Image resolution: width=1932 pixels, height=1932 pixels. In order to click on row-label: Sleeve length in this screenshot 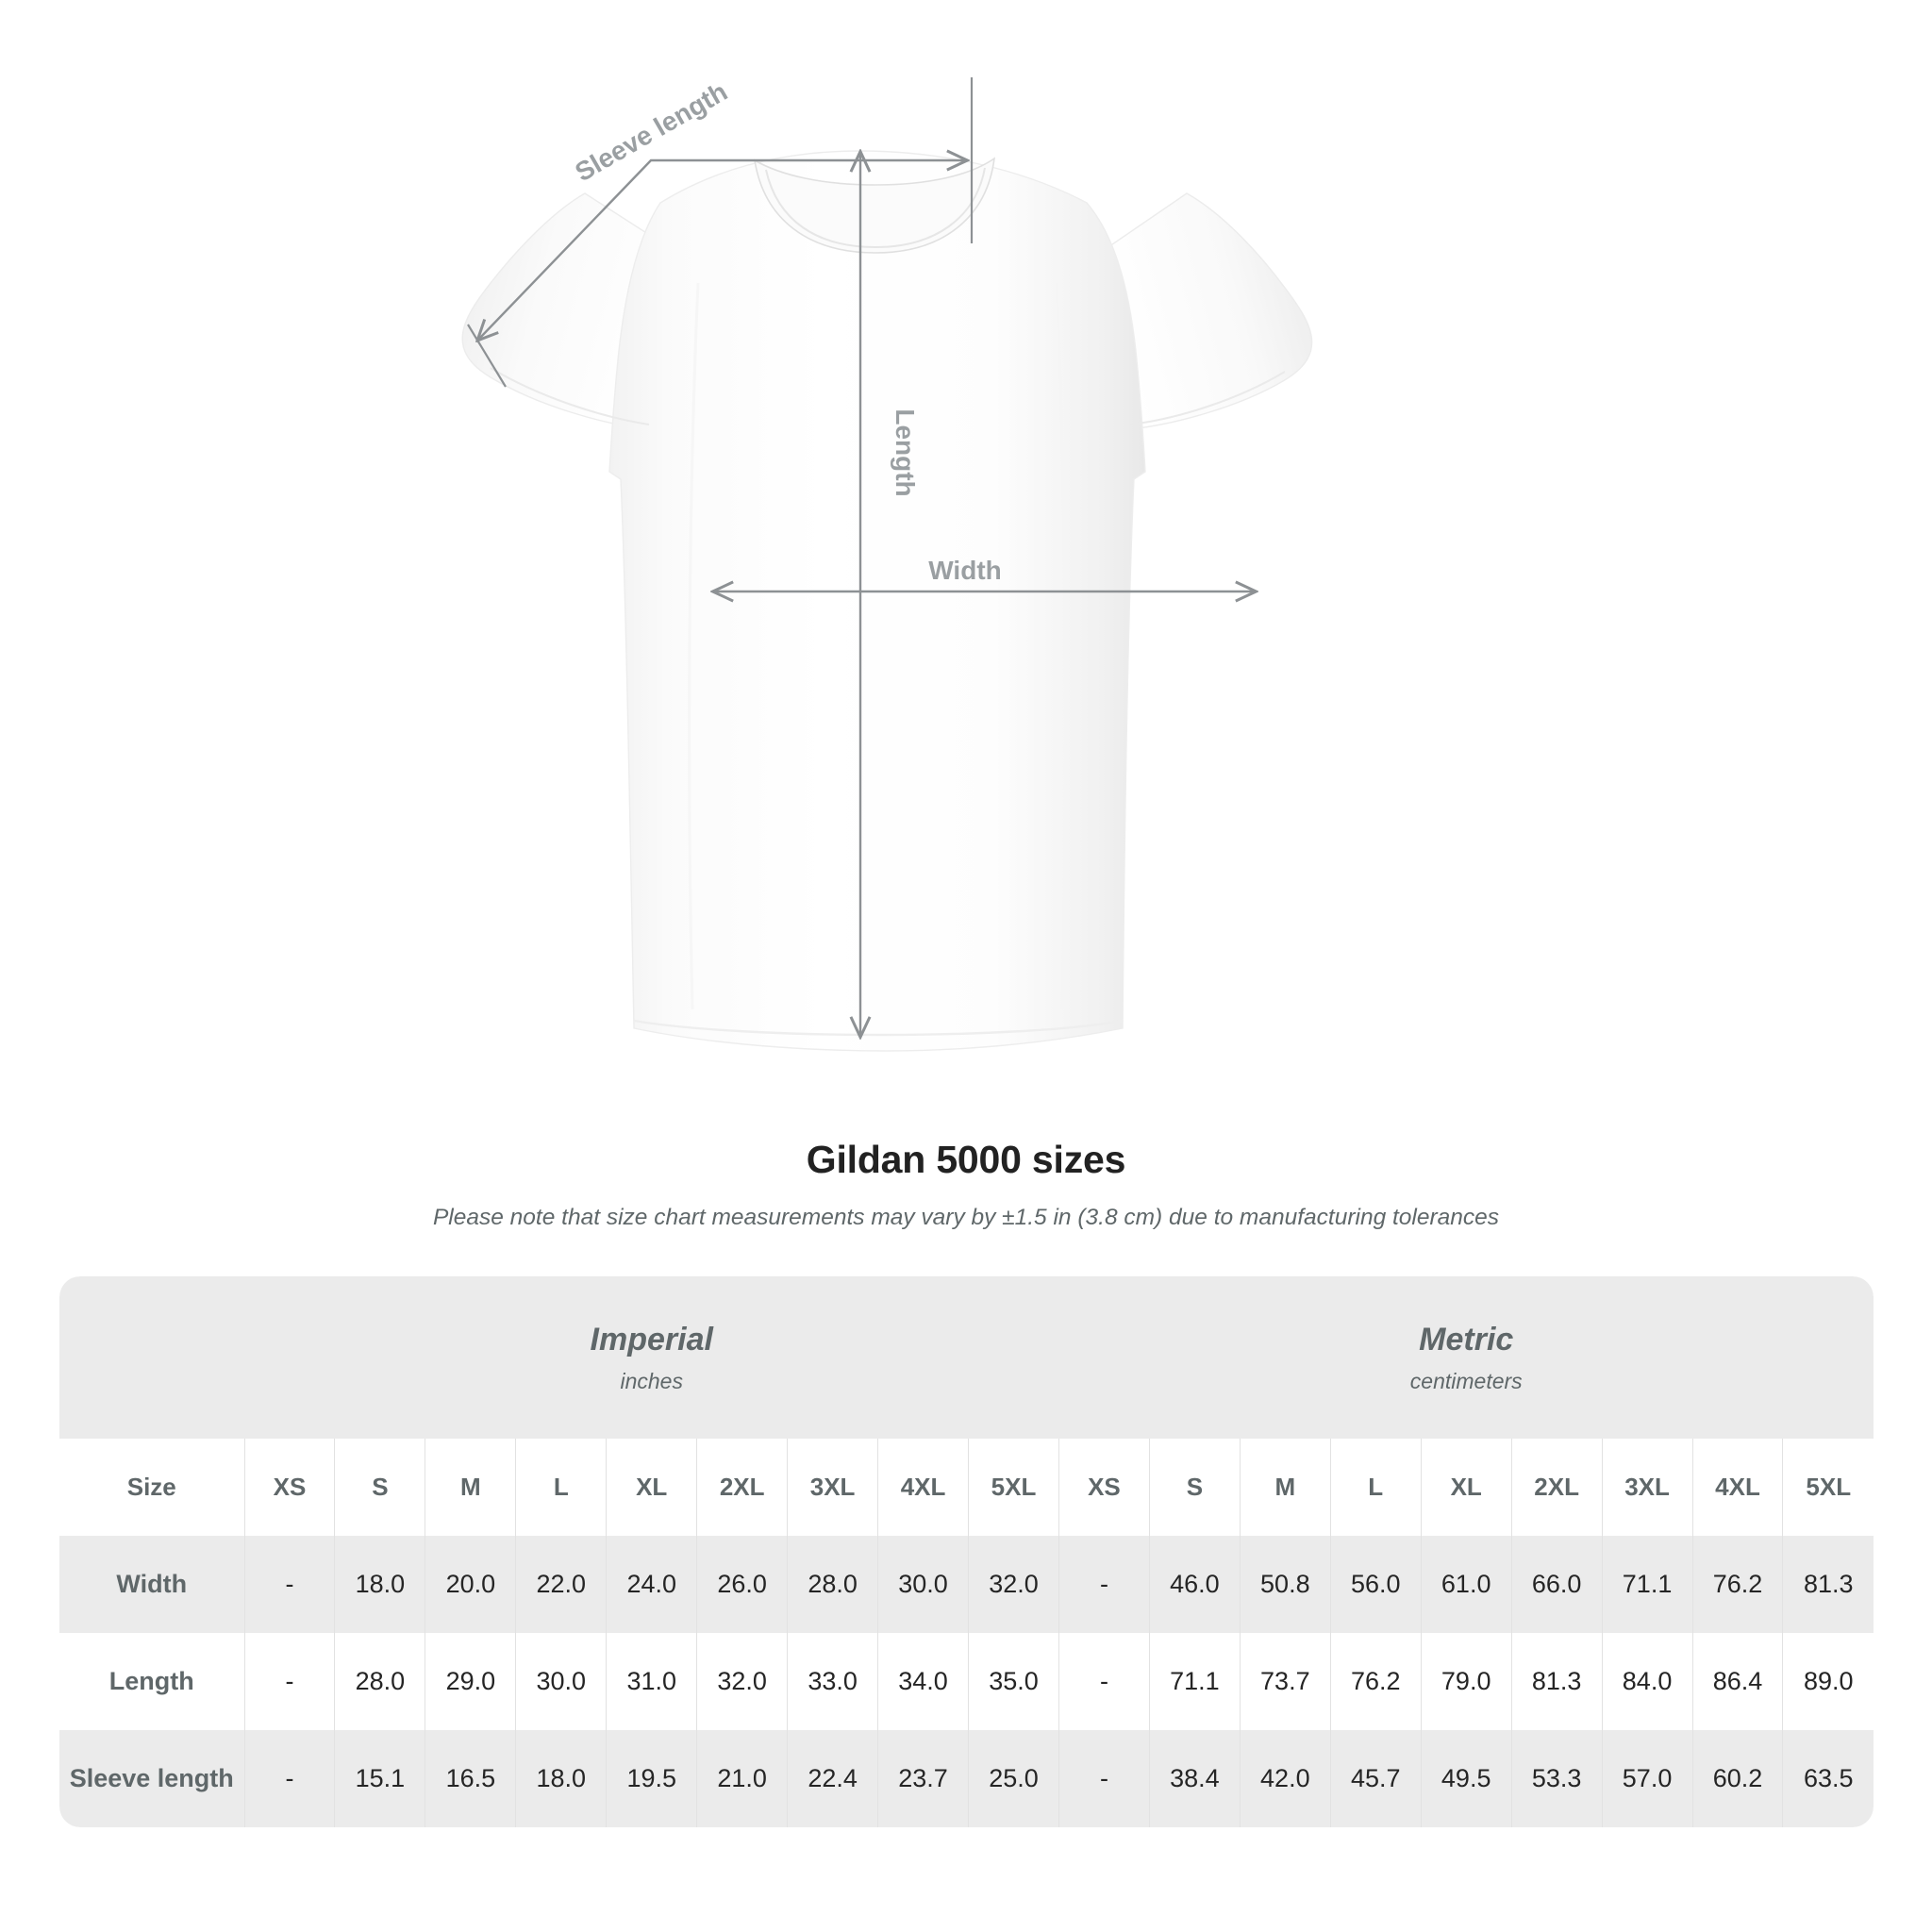, I will do `click(152, 1778)`.